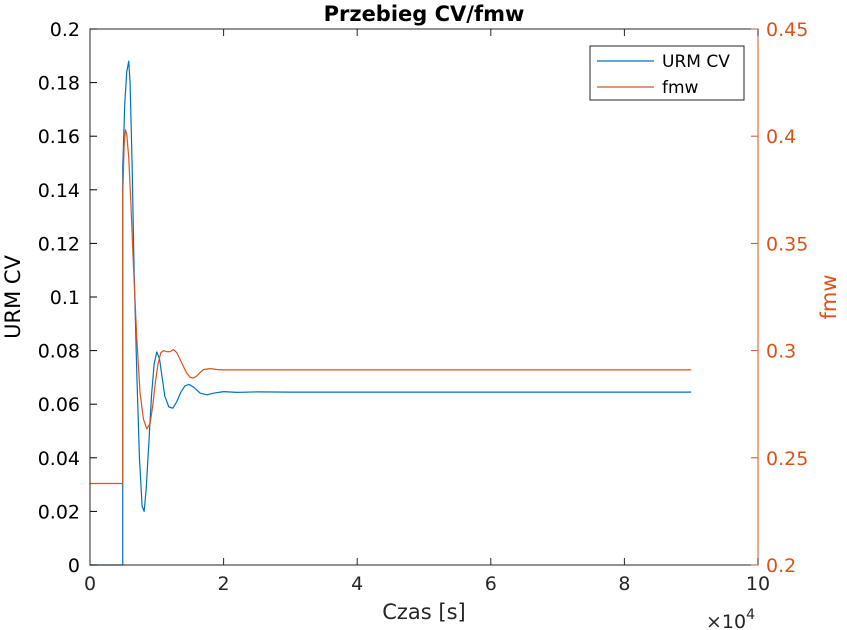 The height and width of the screenshot is (630, 847). Describe the element at coordinates (59, 352) in the screenshot. I see `y-tick-label: 0.08` at that location.